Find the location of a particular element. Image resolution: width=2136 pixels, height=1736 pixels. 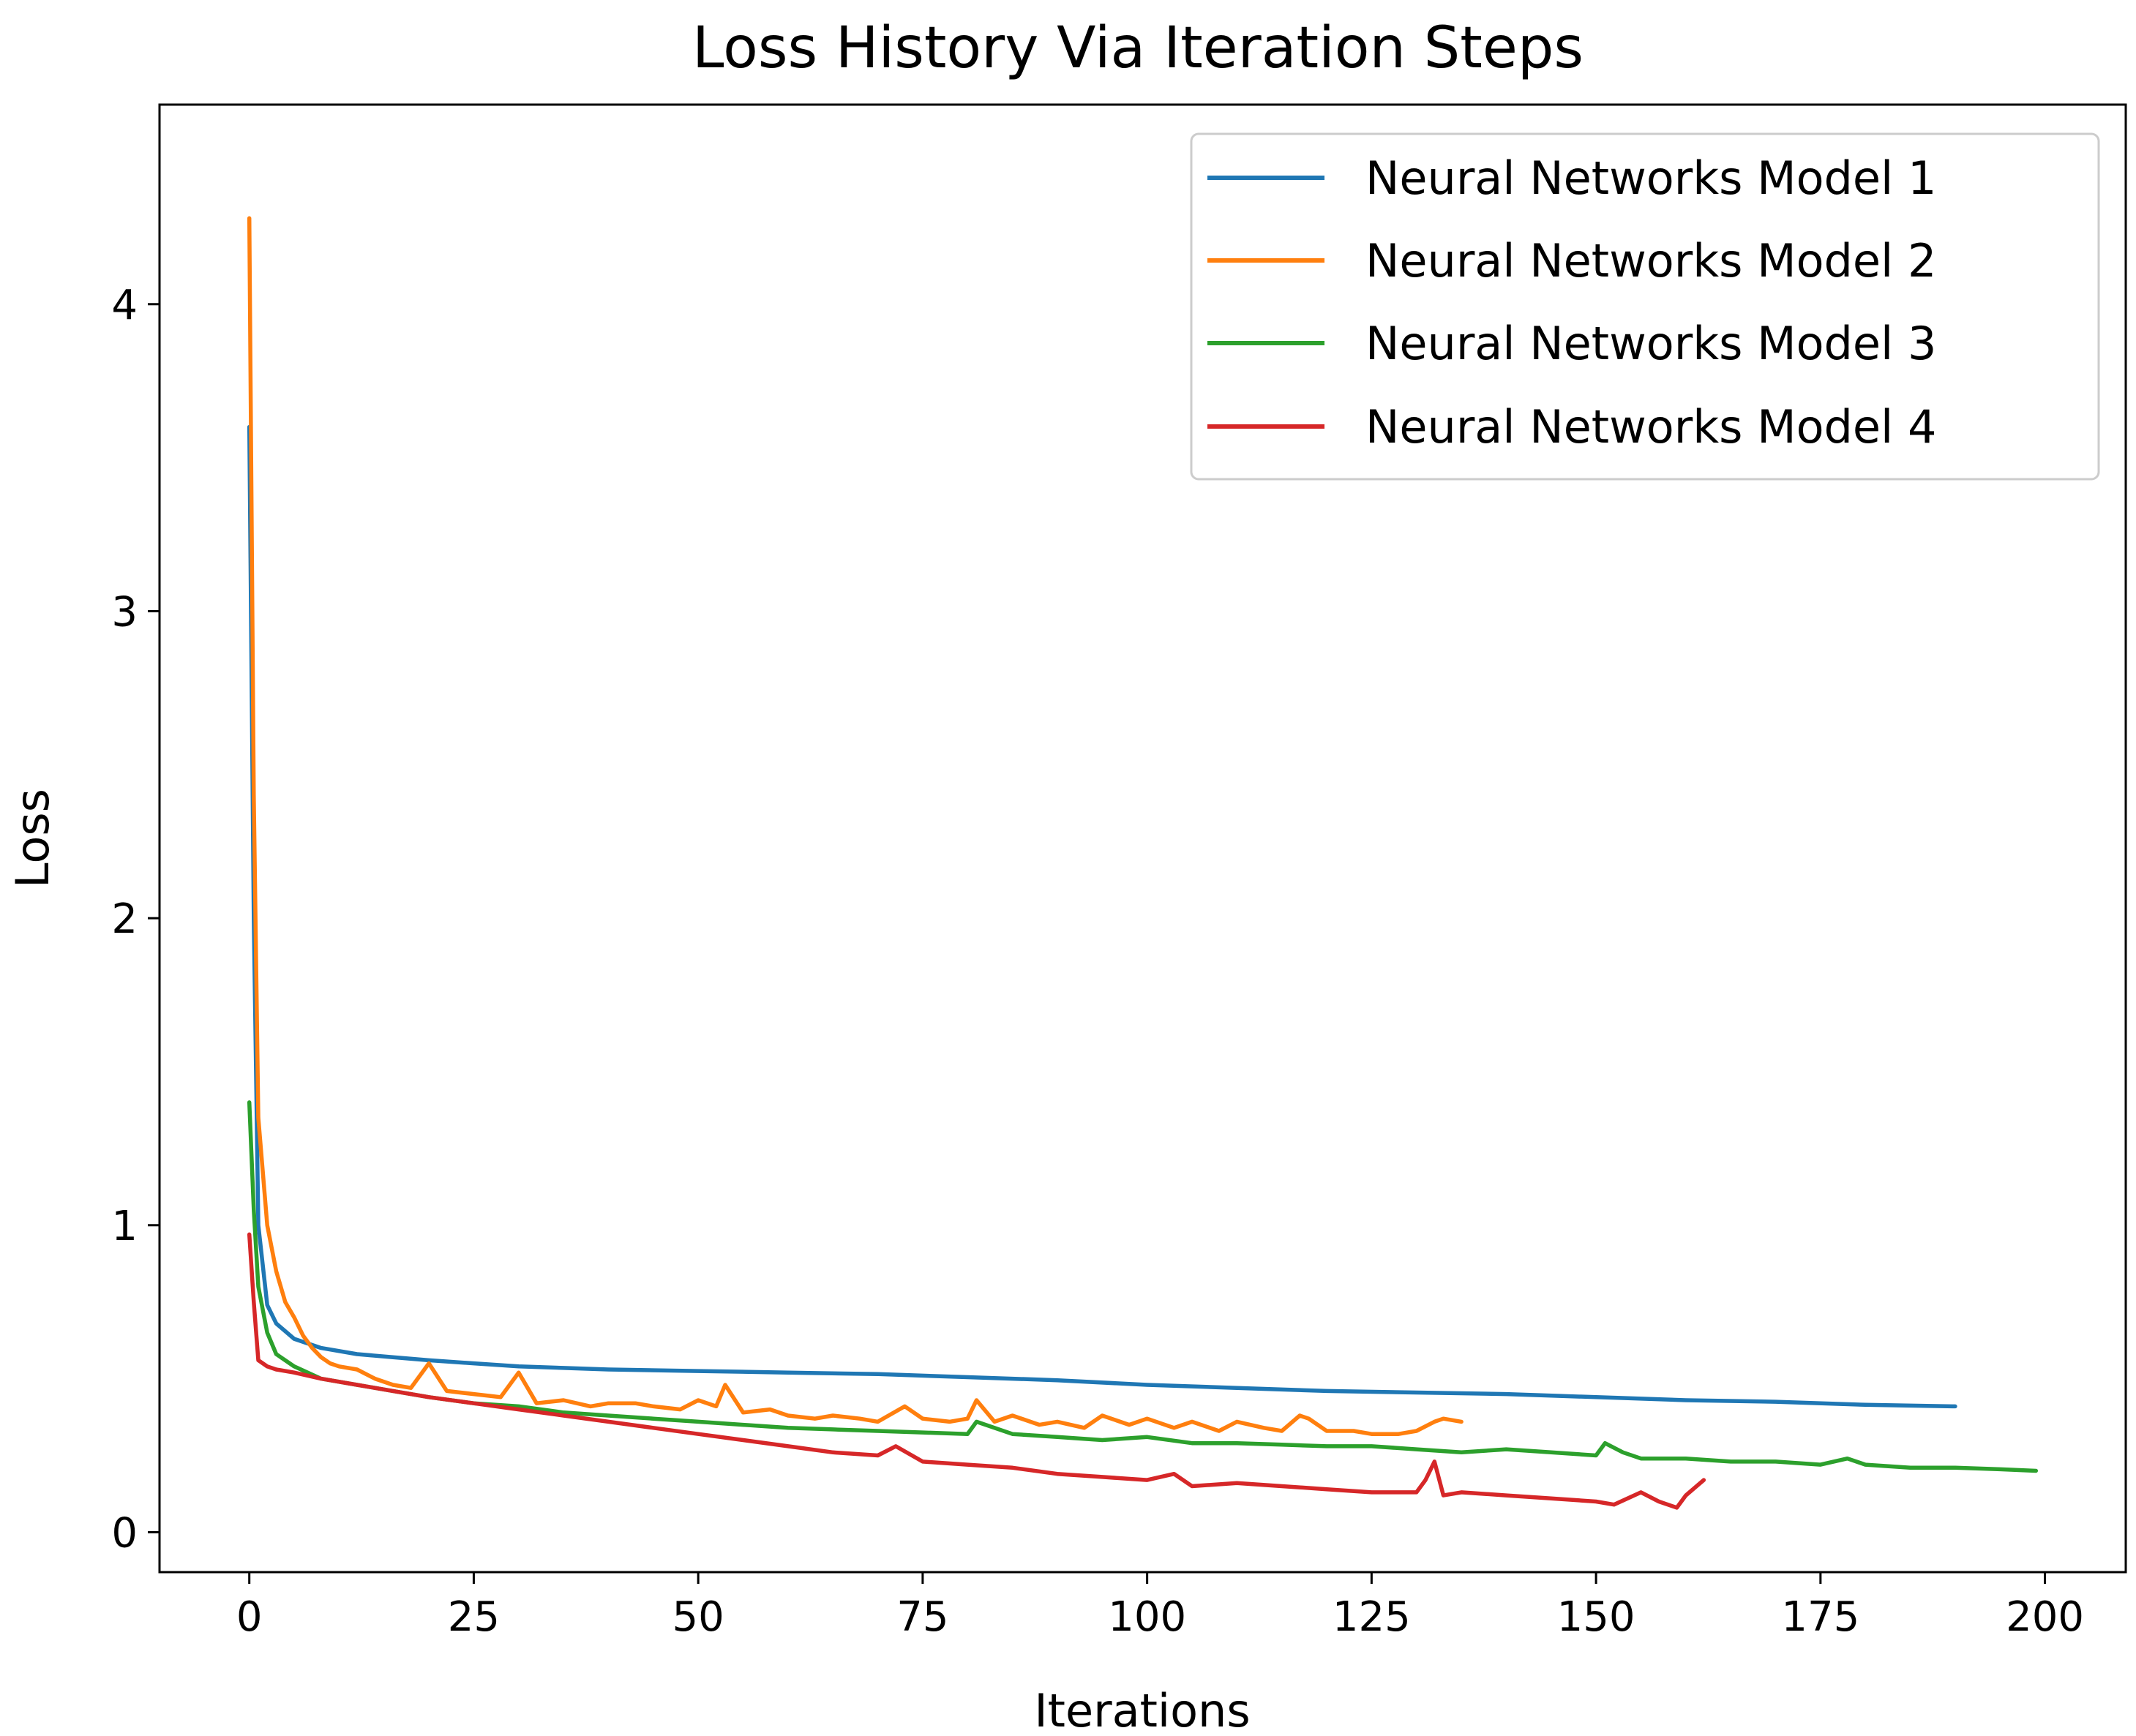

x-axis-label: Iterations is located at coordinates (1142, 1710).